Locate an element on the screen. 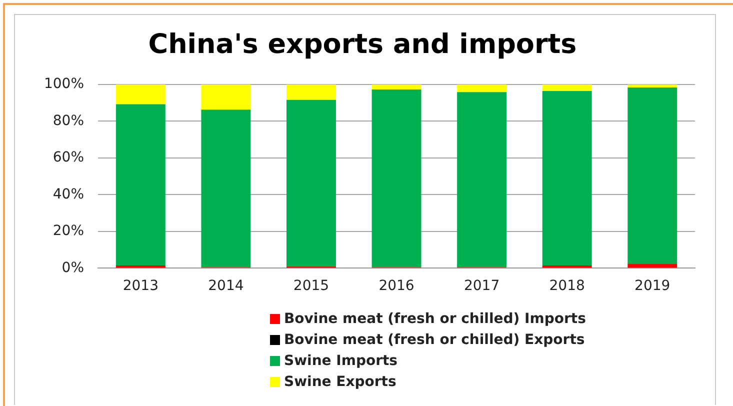  x-tick-label: 2014 is located at coordinates (226, 286).